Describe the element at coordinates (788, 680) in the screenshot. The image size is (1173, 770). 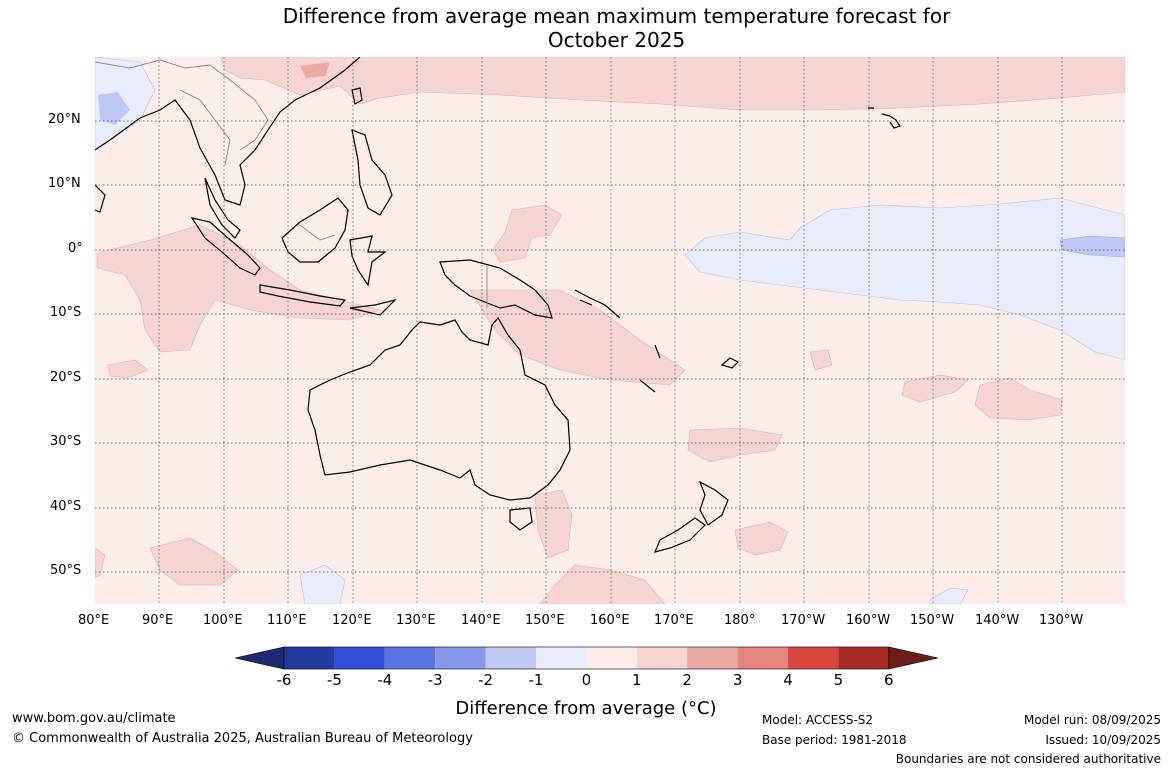
I see `colorbar-tick-label: 4` at that location.